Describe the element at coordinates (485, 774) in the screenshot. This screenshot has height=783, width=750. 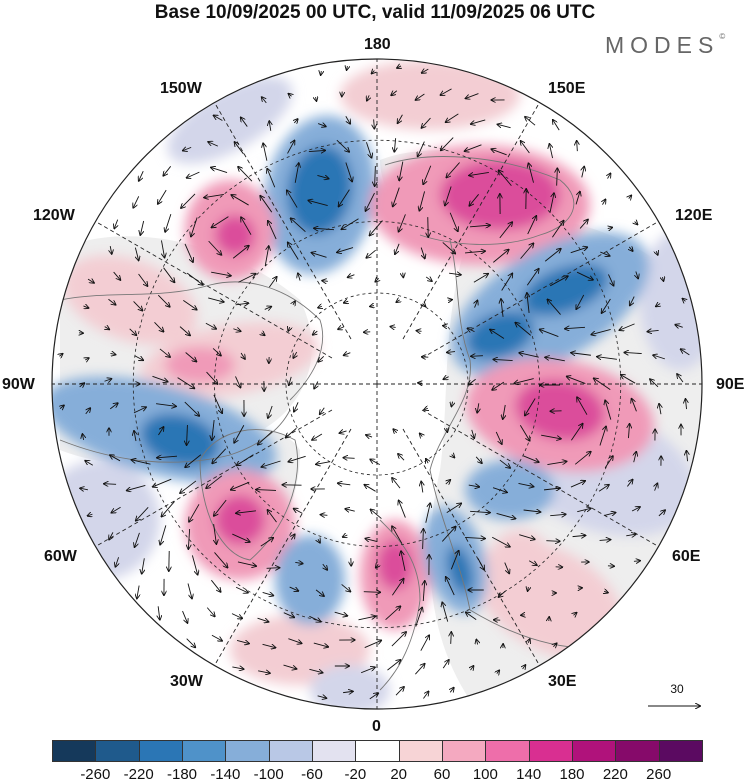
I see `colorbar-tick: 100` at that location.